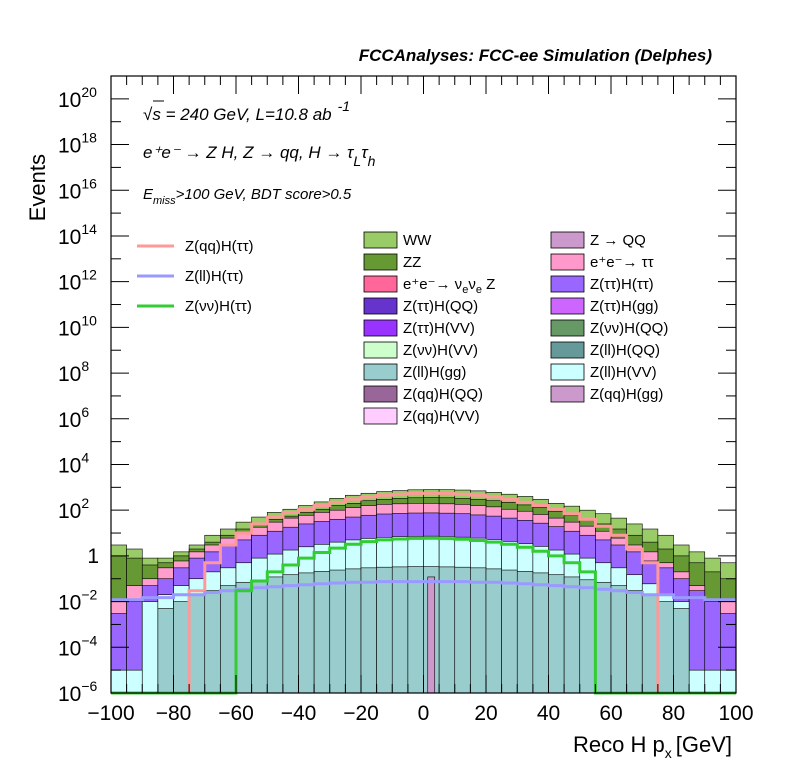 The width and height of the screenshot is (796, 772). I want to click on legend-box-label: Z(ττ)H(QQ), so click(440, 306).